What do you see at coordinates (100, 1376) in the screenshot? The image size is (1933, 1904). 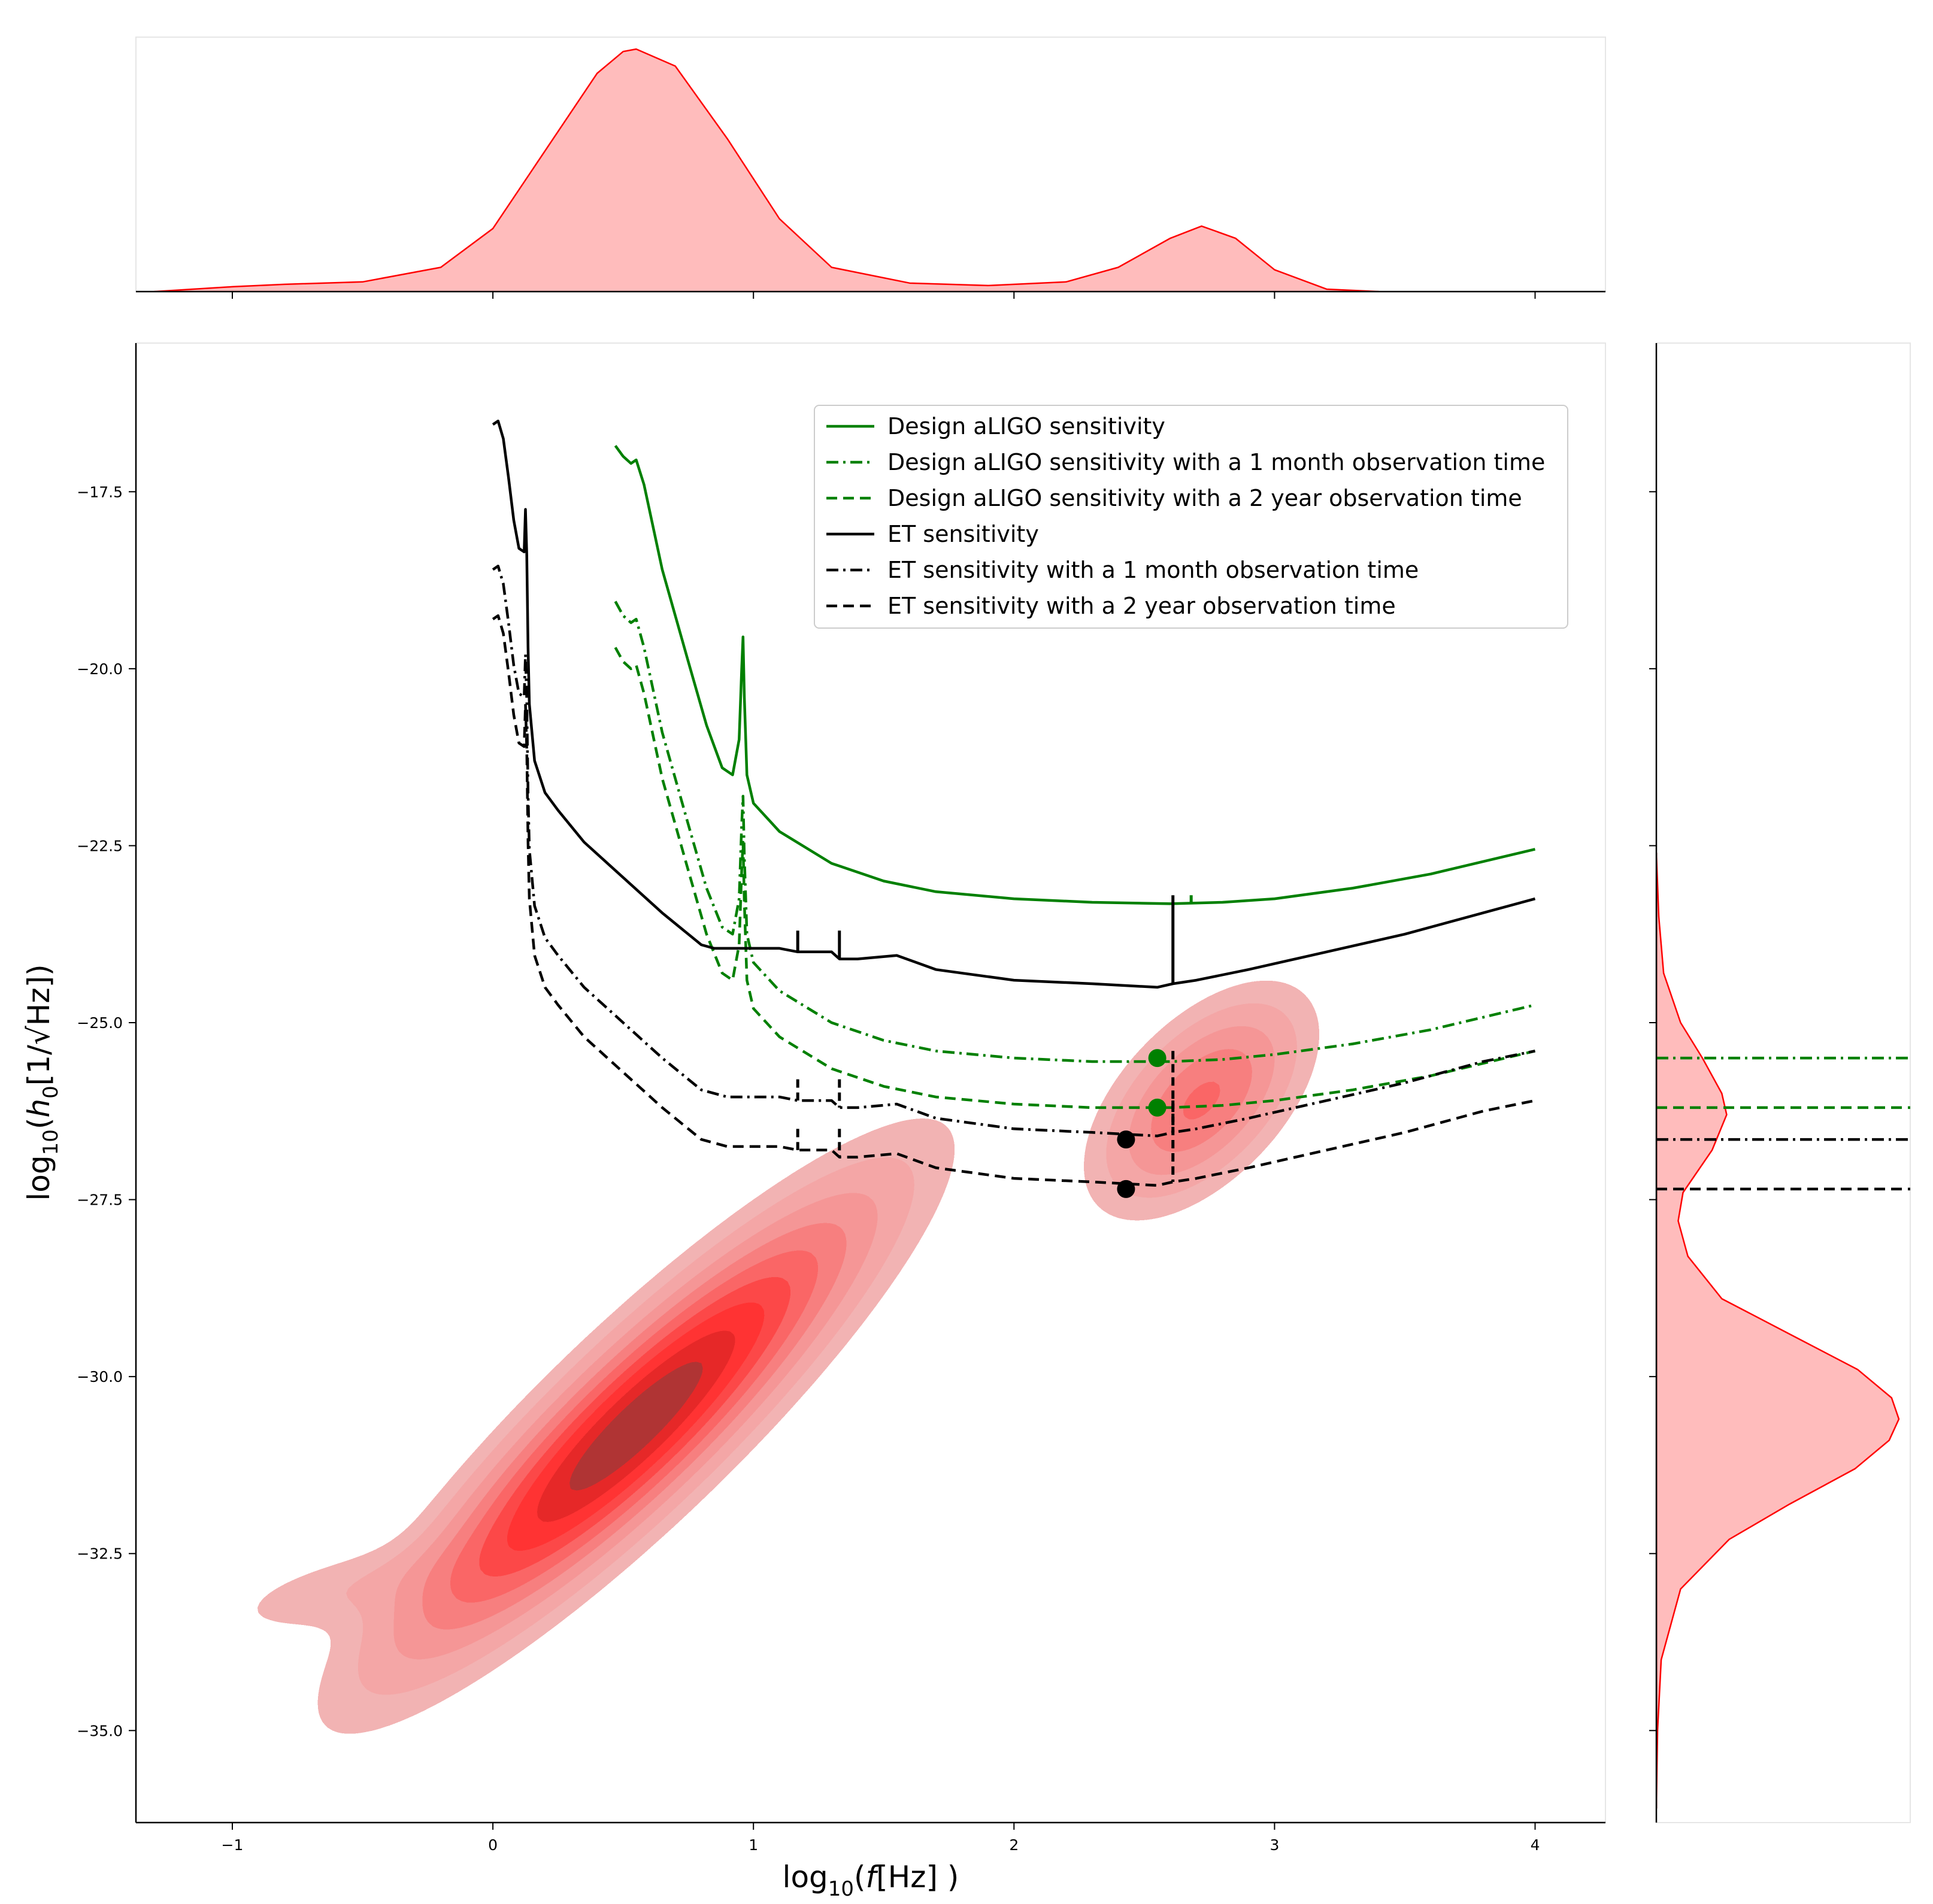 I see `y-tick-label: −30.0` at bounding box center [100, 1376].